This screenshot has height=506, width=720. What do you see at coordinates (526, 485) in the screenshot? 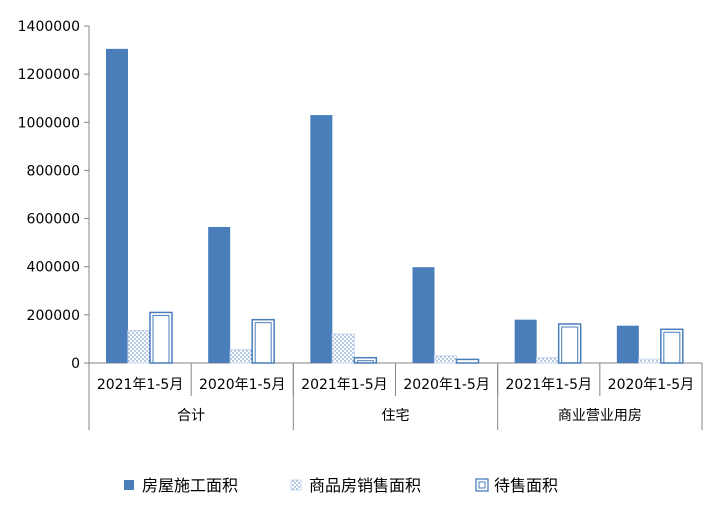
I see `legend-label: 待售面积` at bounding box center [526, 485].